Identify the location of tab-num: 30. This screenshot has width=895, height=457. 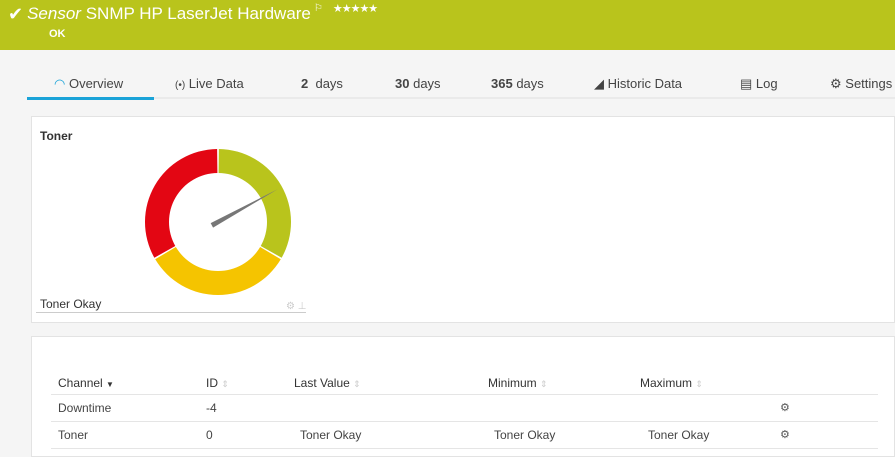
(402, 83).